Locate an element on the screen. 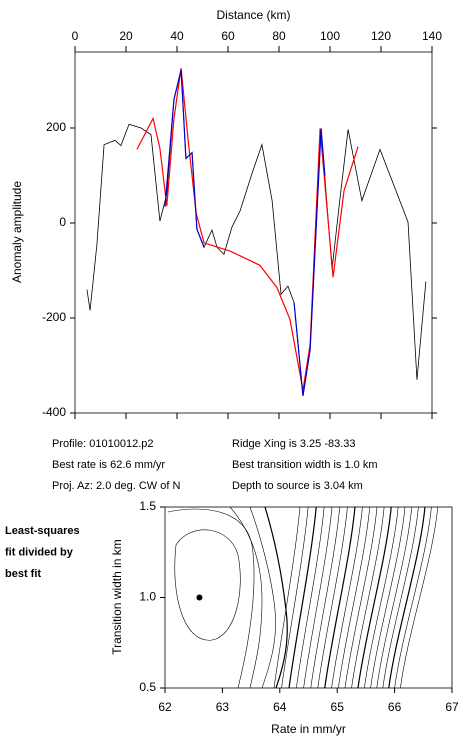  contours is located at coordinates (303, 597).